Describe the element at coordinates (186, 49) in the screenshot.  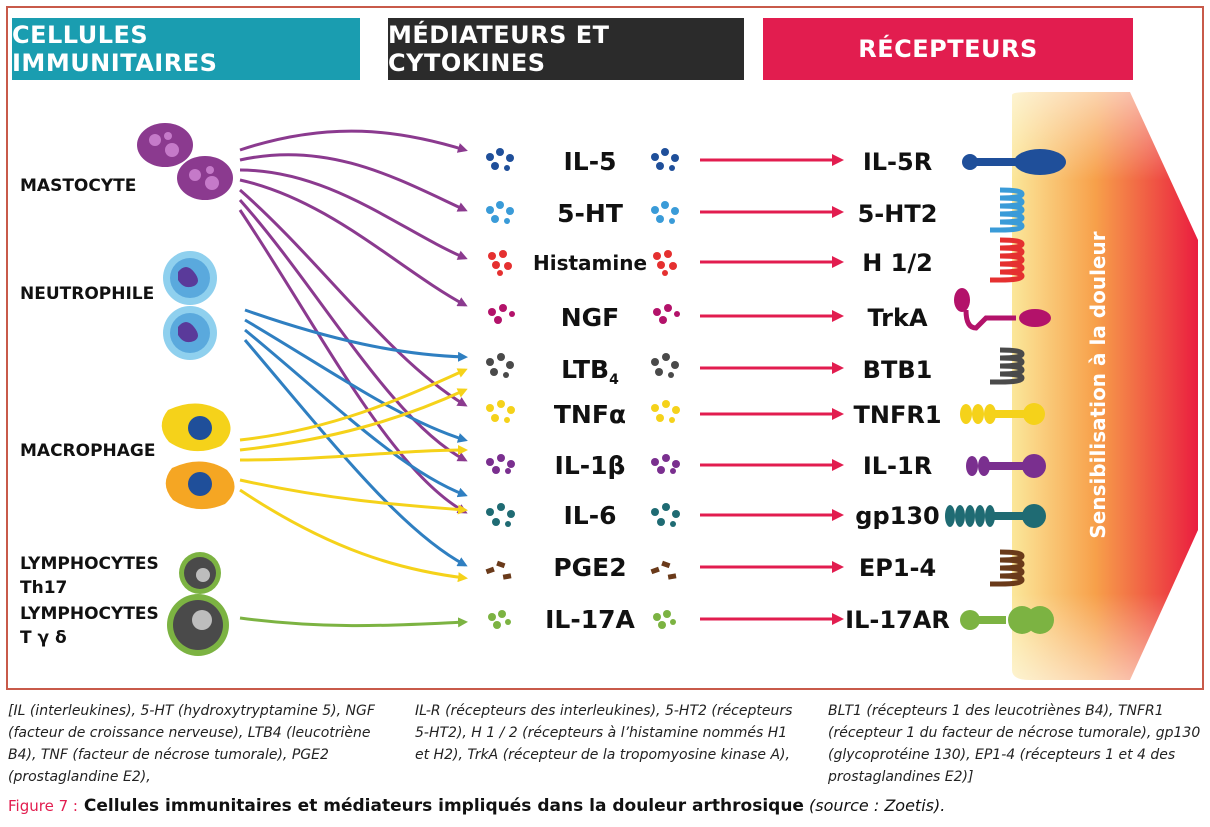
I see `header-cells: CELLULES IMMUNITAIRES` at that location.